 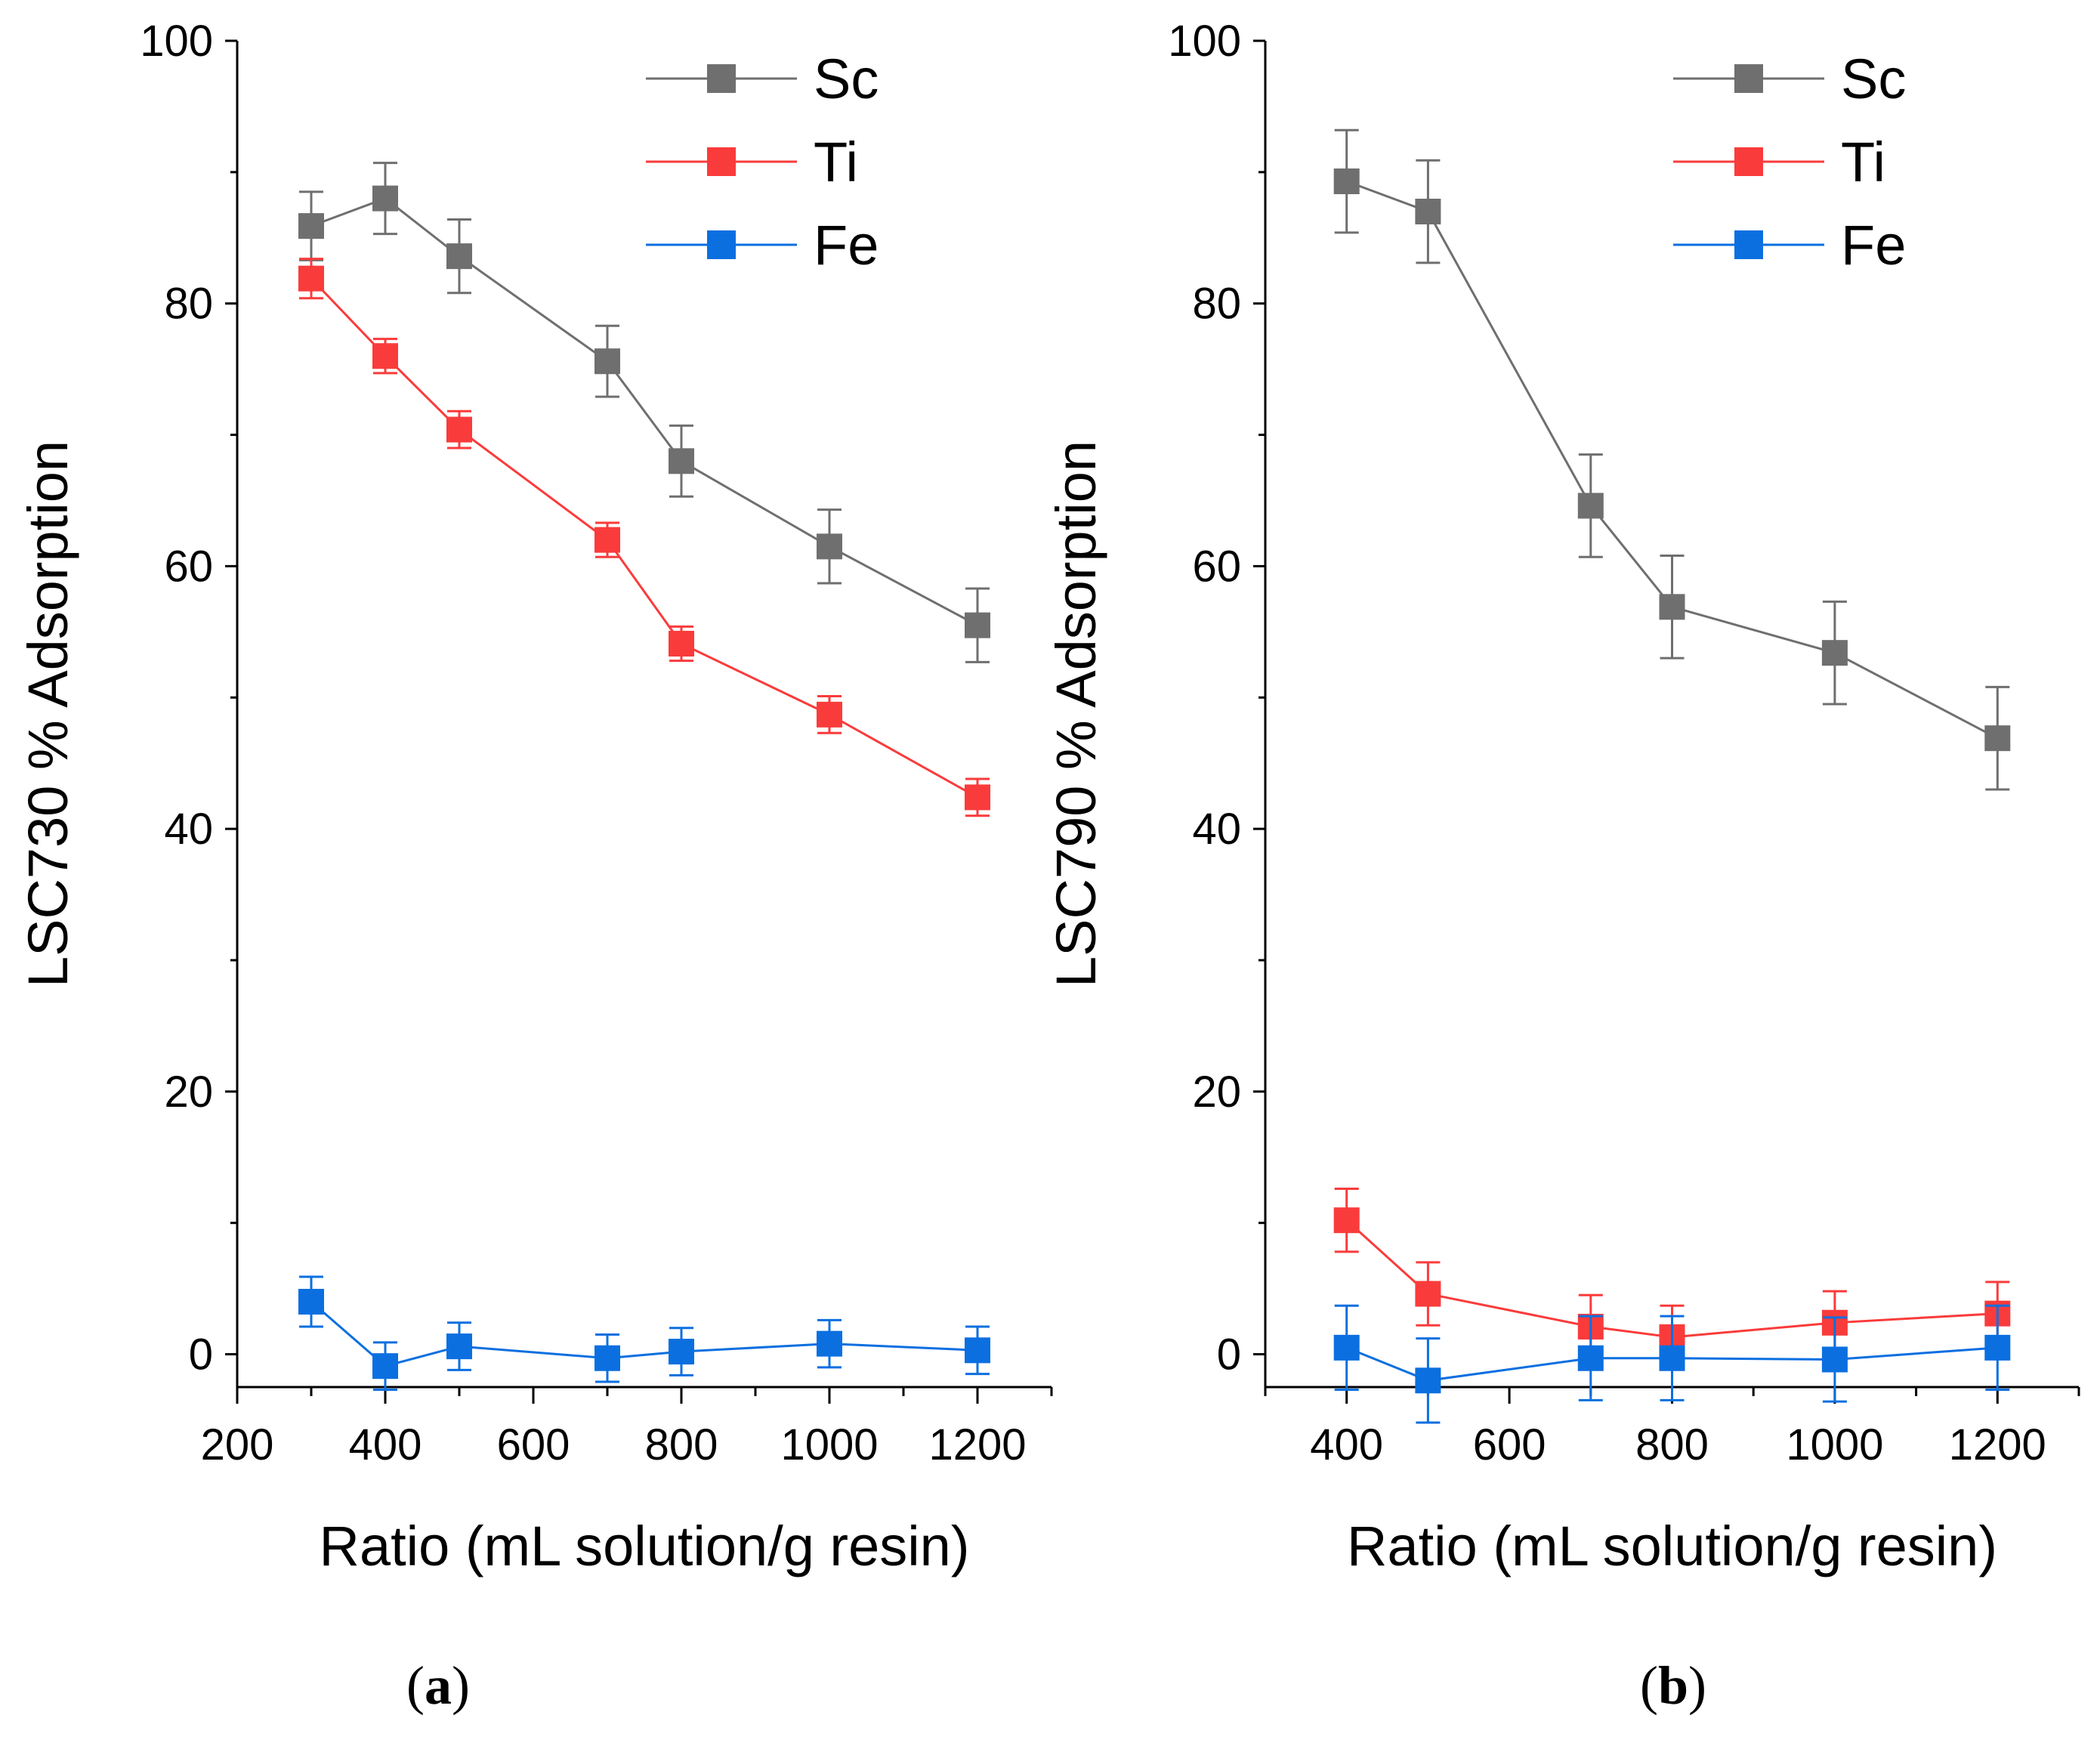 I want to click on panel-label: (b), so click(x=1673, y=1686).